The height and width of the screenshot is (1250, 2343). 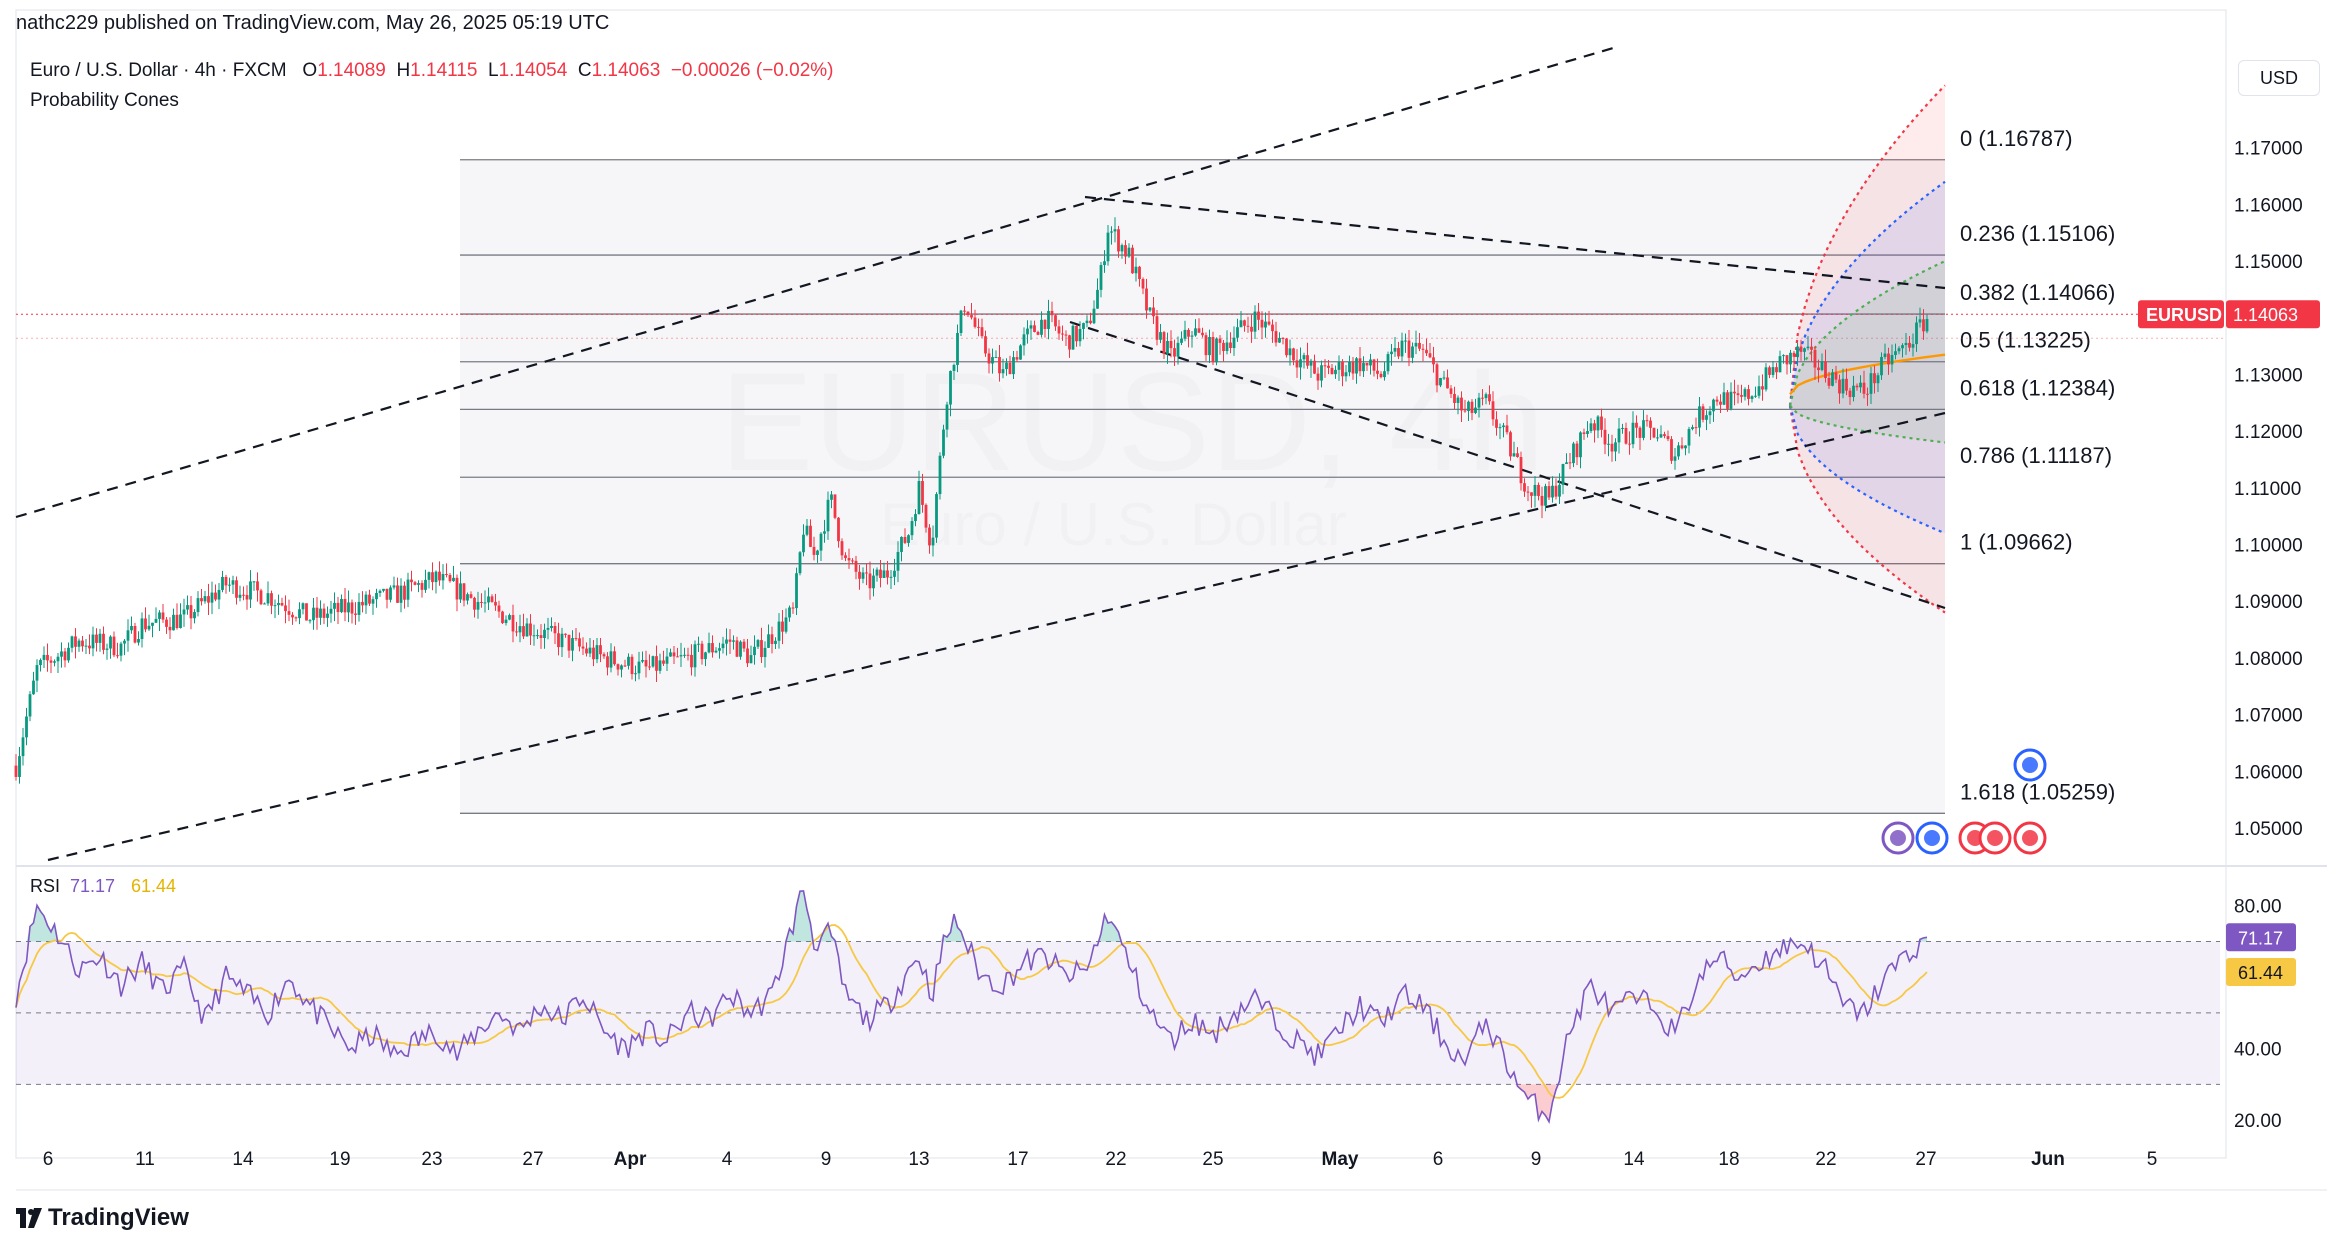 What do you see at coordinates (2279, 78) in the screenshot?
I see `currency-button: USD` at bounding box center [2279, 78].